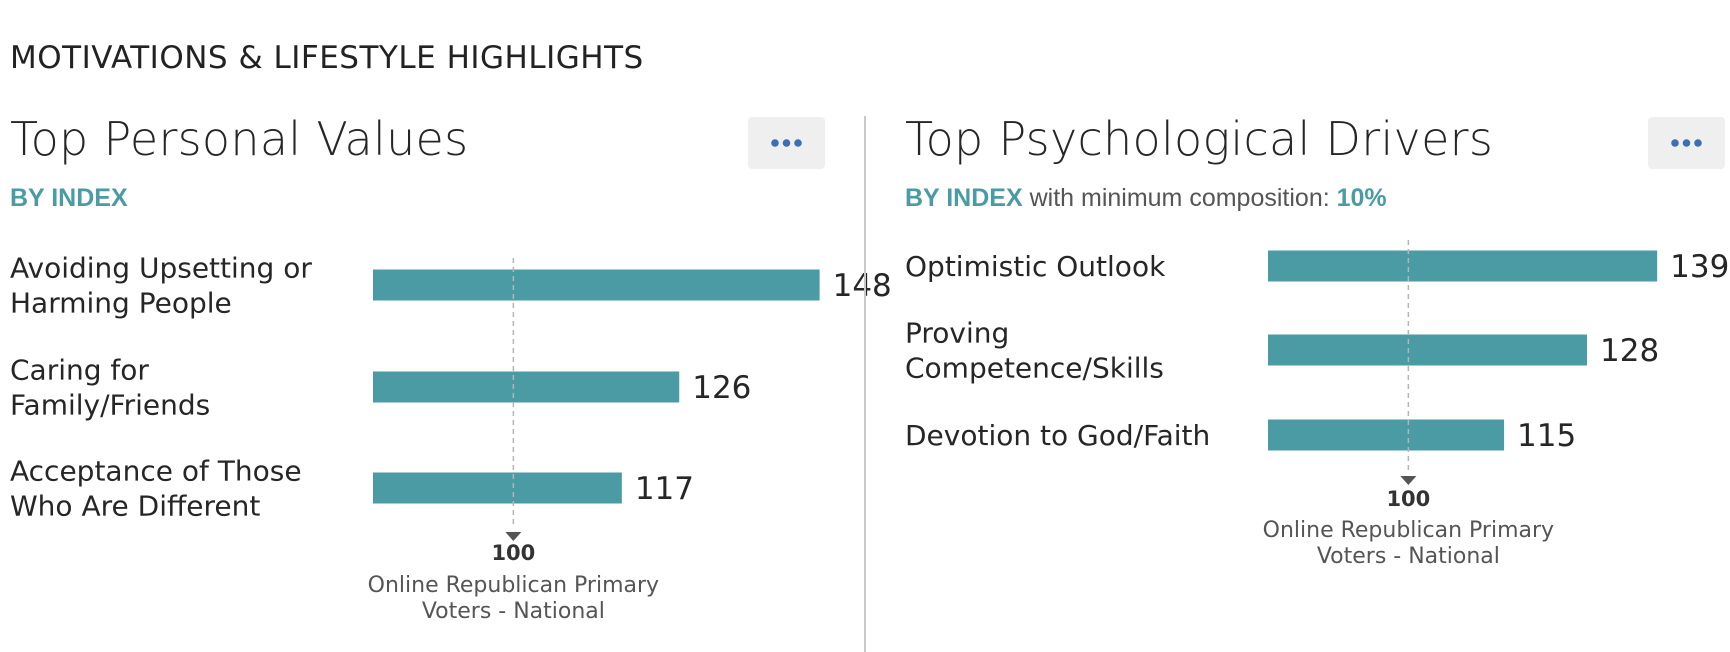 This screenshot has height=652, width=1730. What do you see at coordinates (1629, 351) in the screenshot?
I see `value-label: 128` at bounding box center [1629, 351].